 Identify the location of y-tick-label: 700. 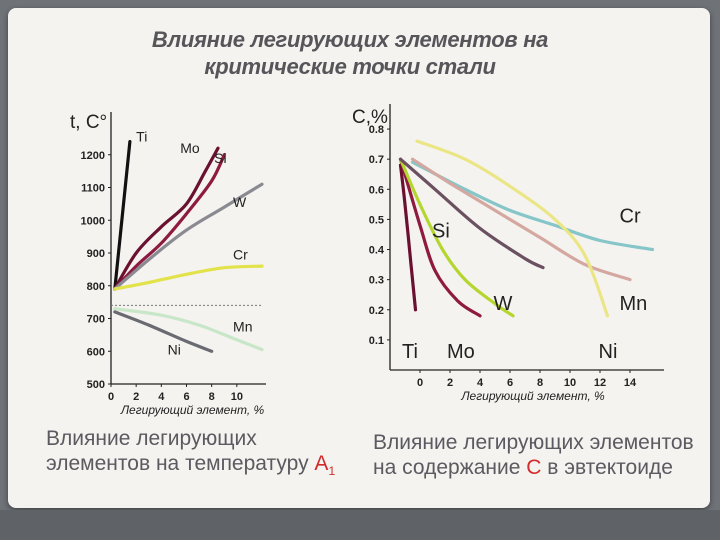
(96, 320).